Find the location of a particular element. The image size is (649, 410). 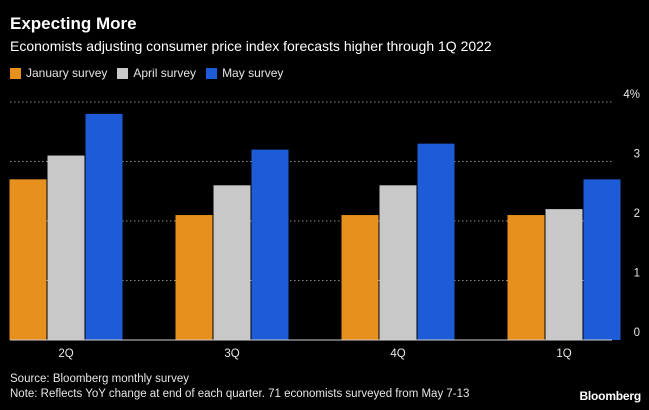

bloomberg-logo: Bloomberg is located at coordinates (610, 396).